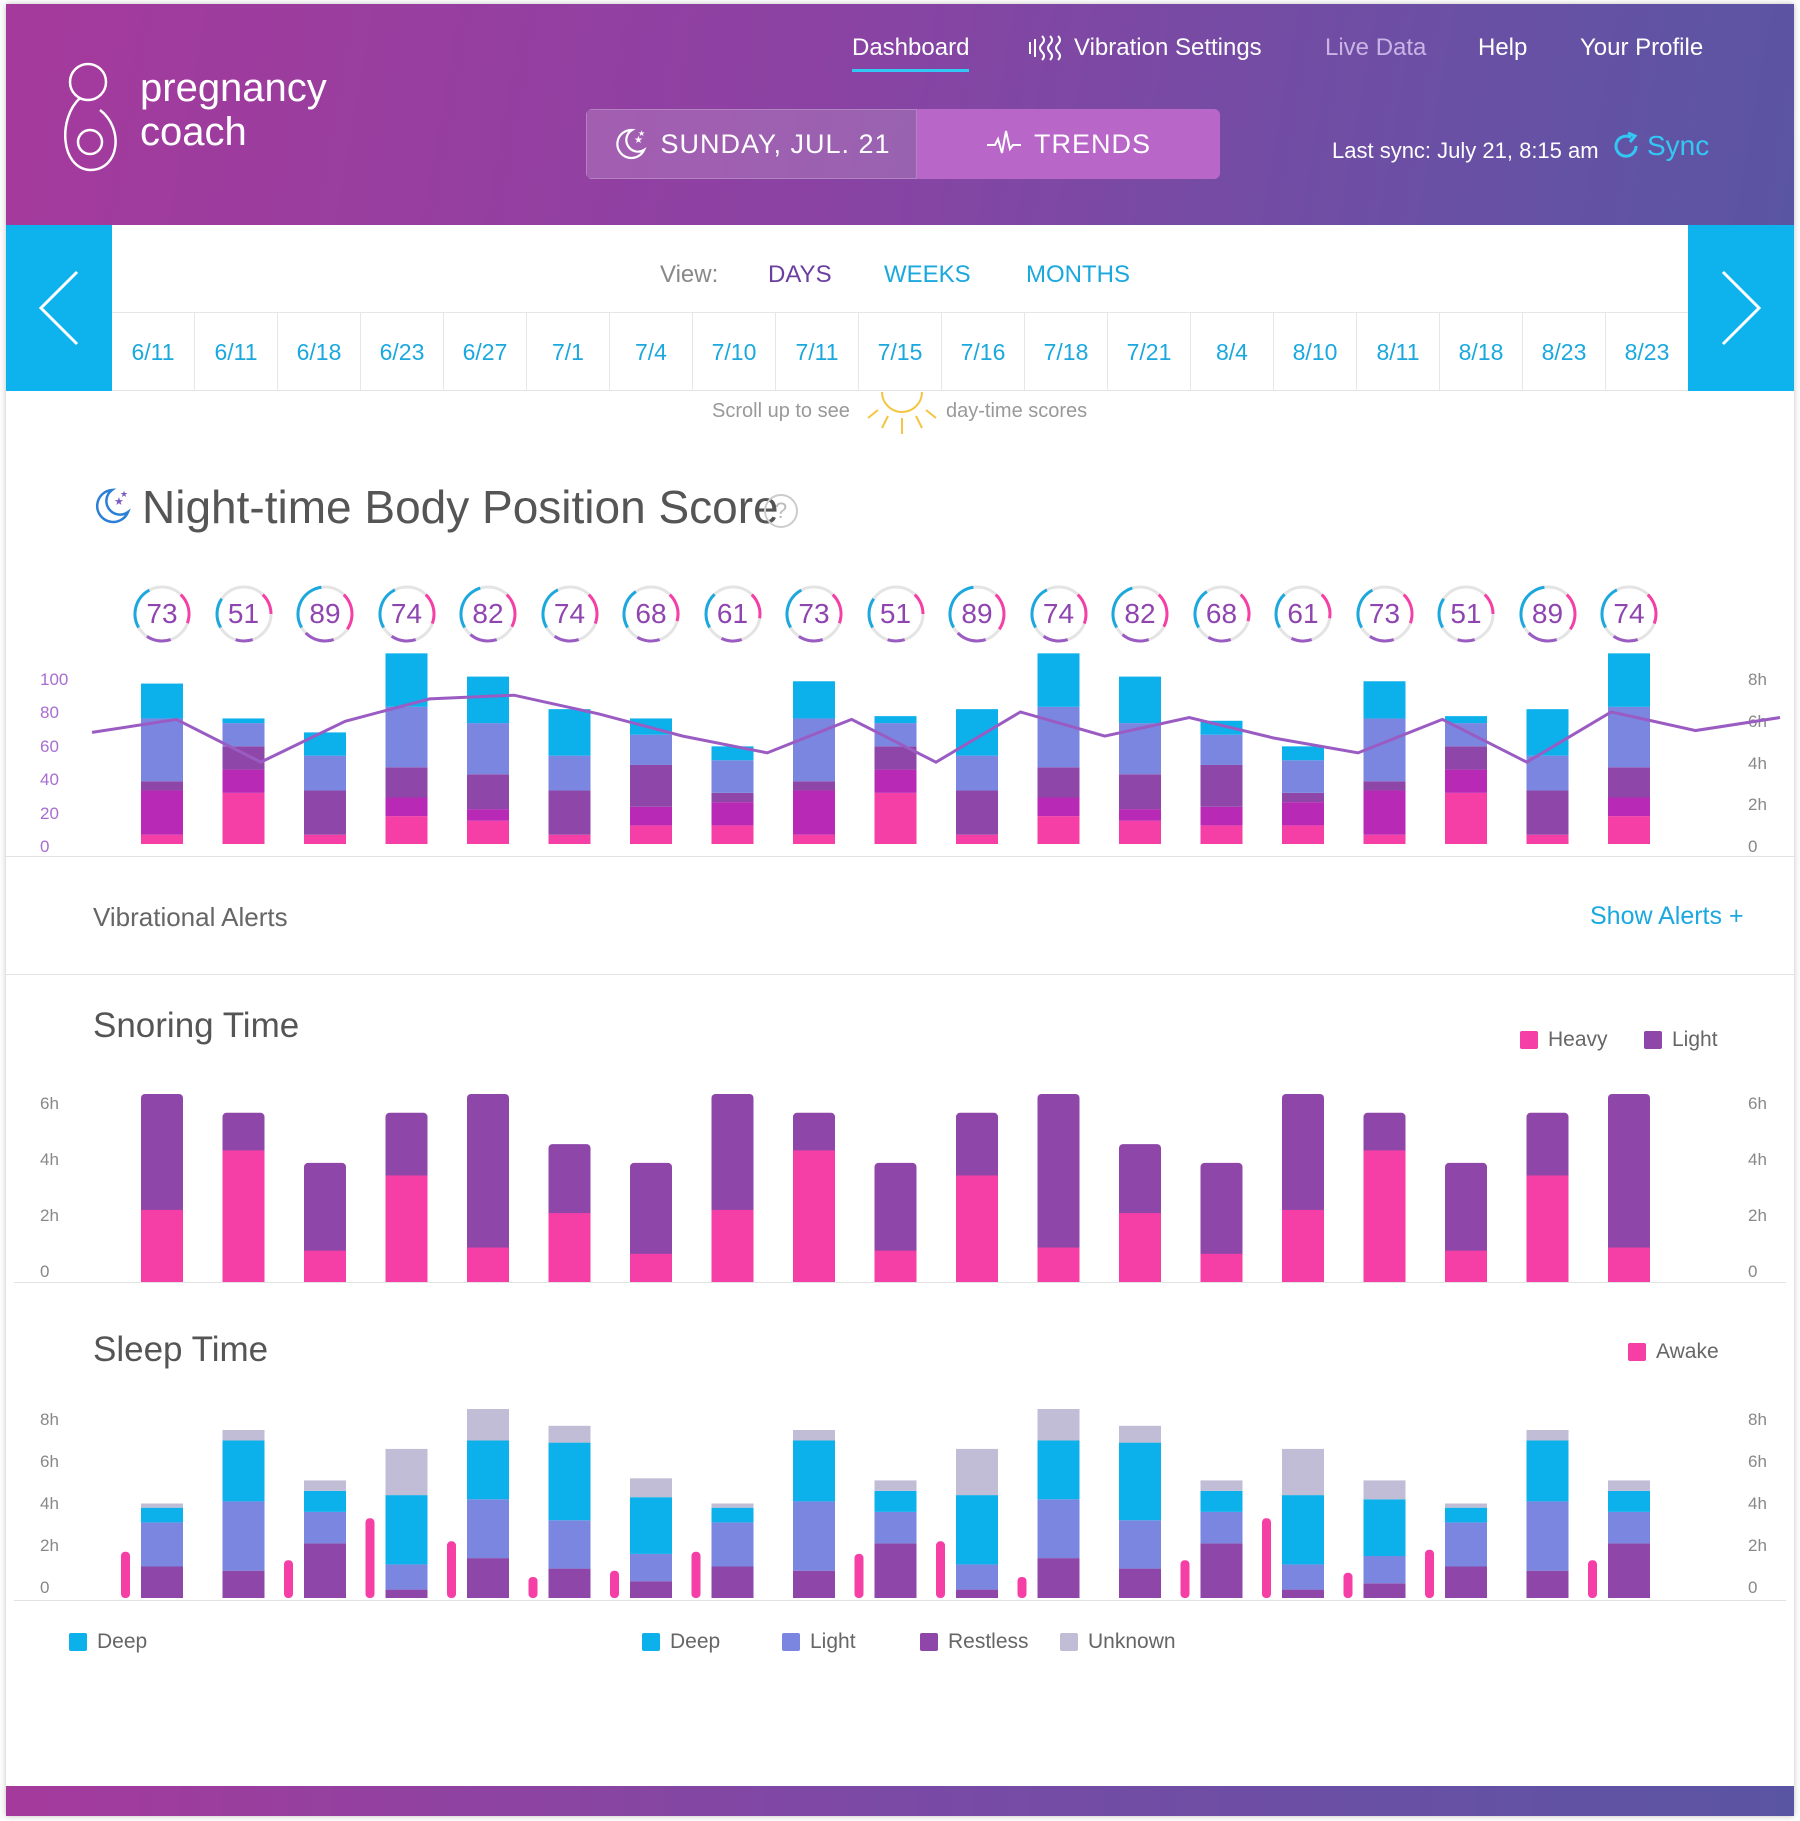  Describe the element at coordinates (800, 274) in the screenshot. I see `view-days: DAYS` at that location.